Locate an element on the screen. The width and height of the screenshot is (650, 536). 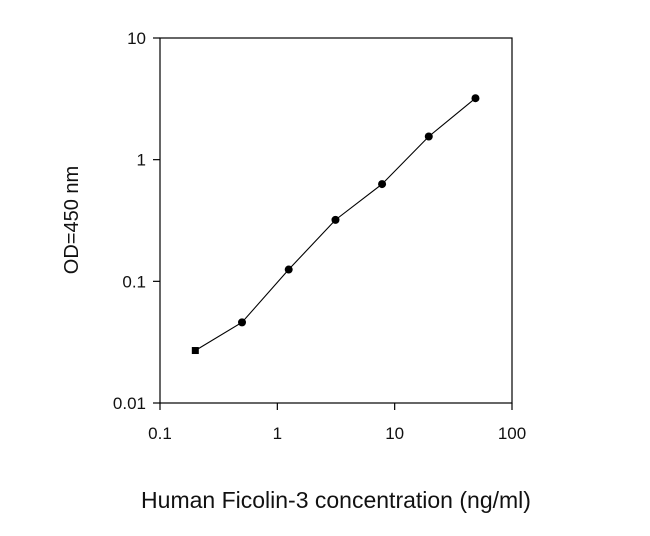
y-tick-label: 1 is located at coordinates (141, 160).